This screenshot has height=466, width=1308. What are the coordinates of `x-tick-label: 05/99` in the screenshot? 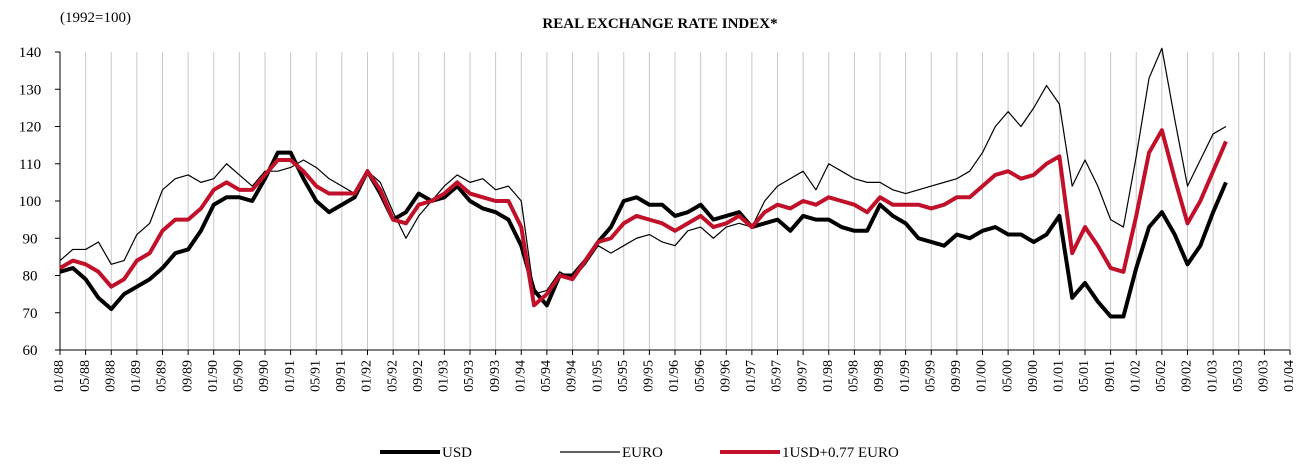 It's located at (930, 376).